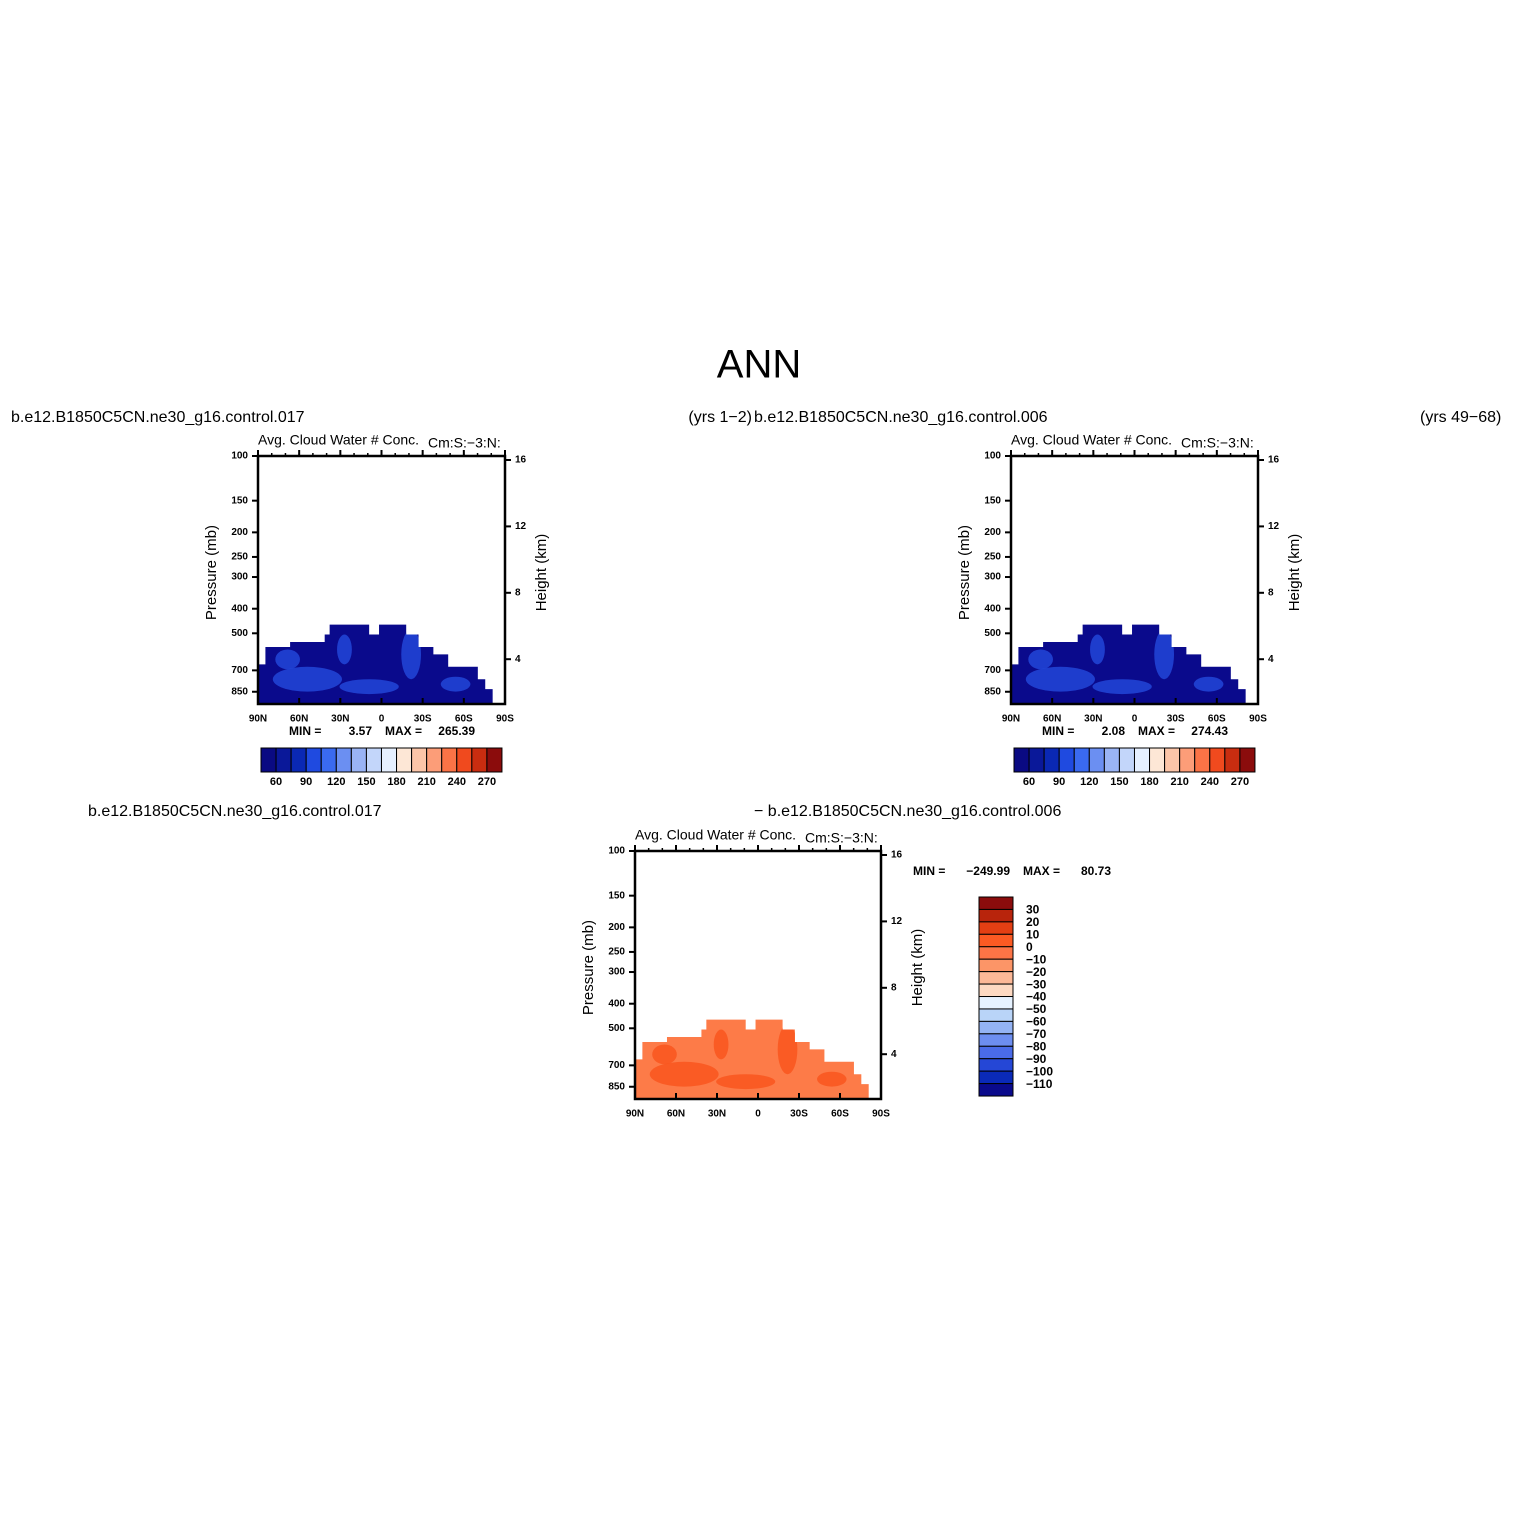 The width and height of the screenshot is (1517, 1516). Describe the element at coordinates (464, 719) in the screenshot. I see `x-tick-label: 60S` at that location.